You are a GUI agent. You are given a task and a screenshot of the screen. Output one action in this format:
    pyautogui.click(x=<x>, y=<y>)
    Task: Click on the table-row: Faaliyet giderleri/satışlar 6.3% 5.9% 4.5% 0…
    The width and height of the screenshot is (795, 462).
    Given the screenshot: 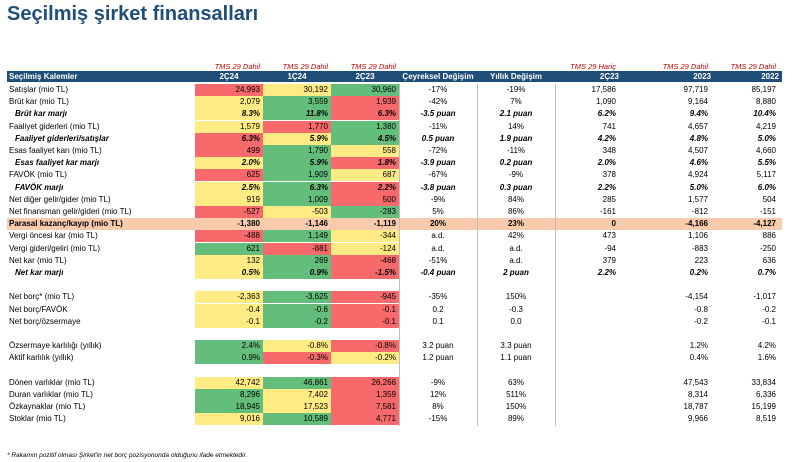 What is the action you would take?
    pyautogui.click(x=394, y=138)
    